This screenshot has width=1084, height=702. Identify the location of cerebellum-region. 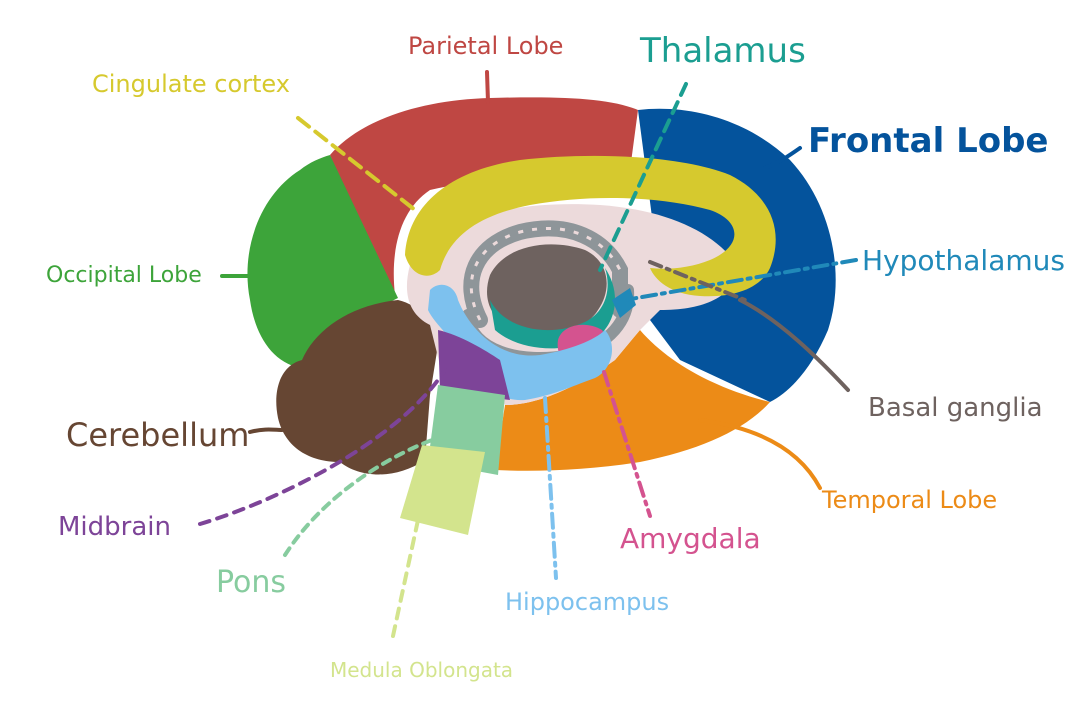
(357, 387).